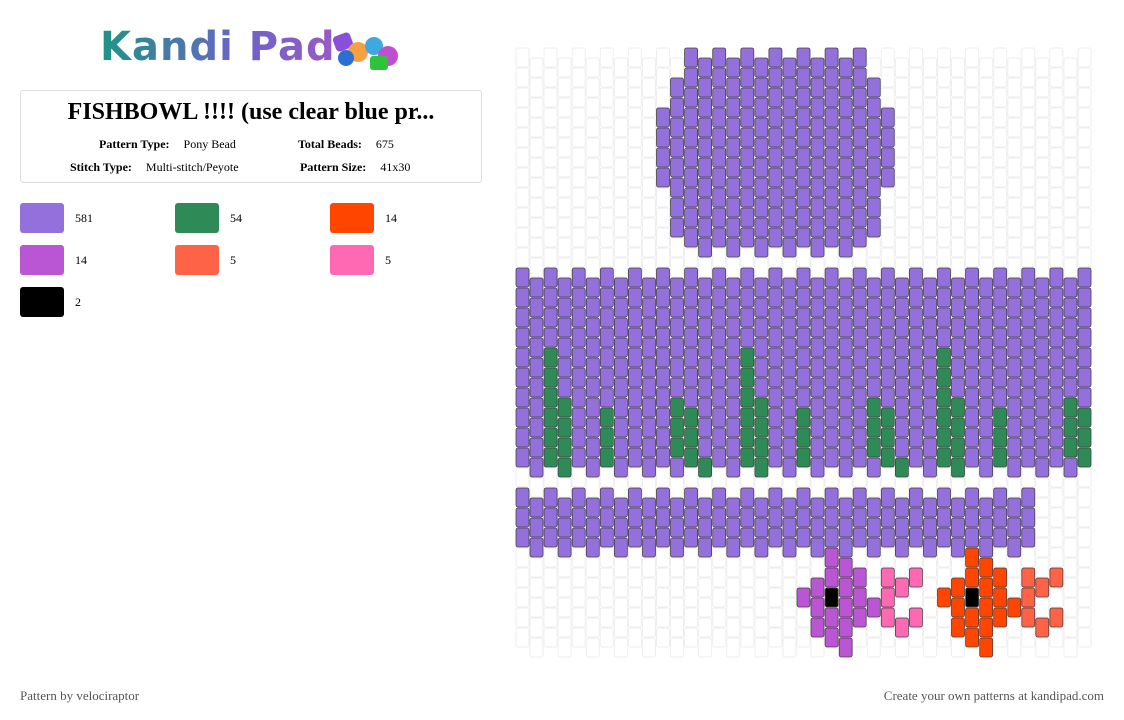 This screenshot has width=1124, height=720. Describe the element at coordinates (352, 260) in the screenshot. I see `color-swatch` at that location.